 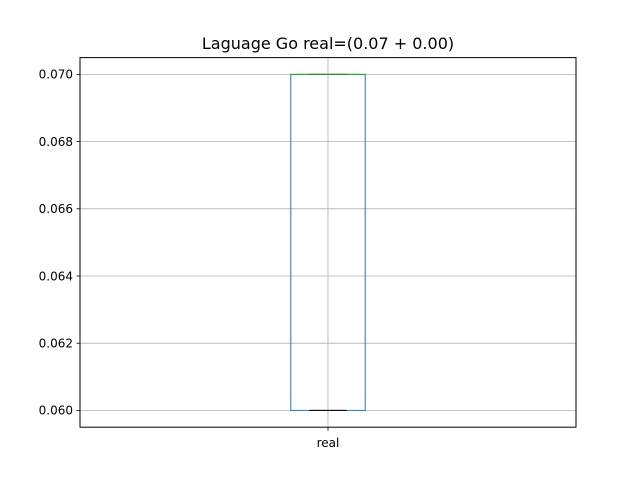 I want to click on x-tick-label: real, so click(x=328, y=443).